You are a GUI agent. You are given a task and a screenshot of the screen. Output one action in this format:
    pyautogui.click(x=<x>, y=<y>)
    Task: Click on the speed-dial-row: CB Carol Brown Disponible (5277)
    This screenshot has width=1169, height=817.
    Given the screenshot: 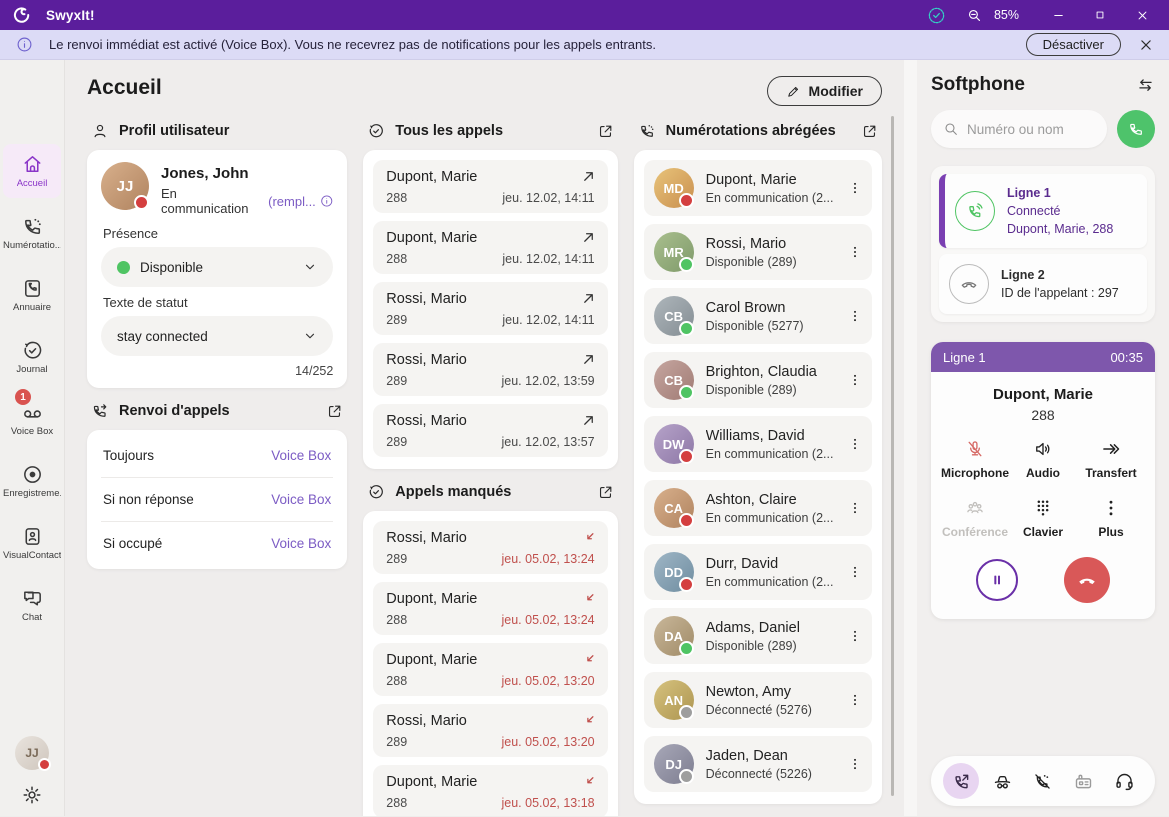 What is the action you would take?
    pyautogui.click(x=757, y=316)
    